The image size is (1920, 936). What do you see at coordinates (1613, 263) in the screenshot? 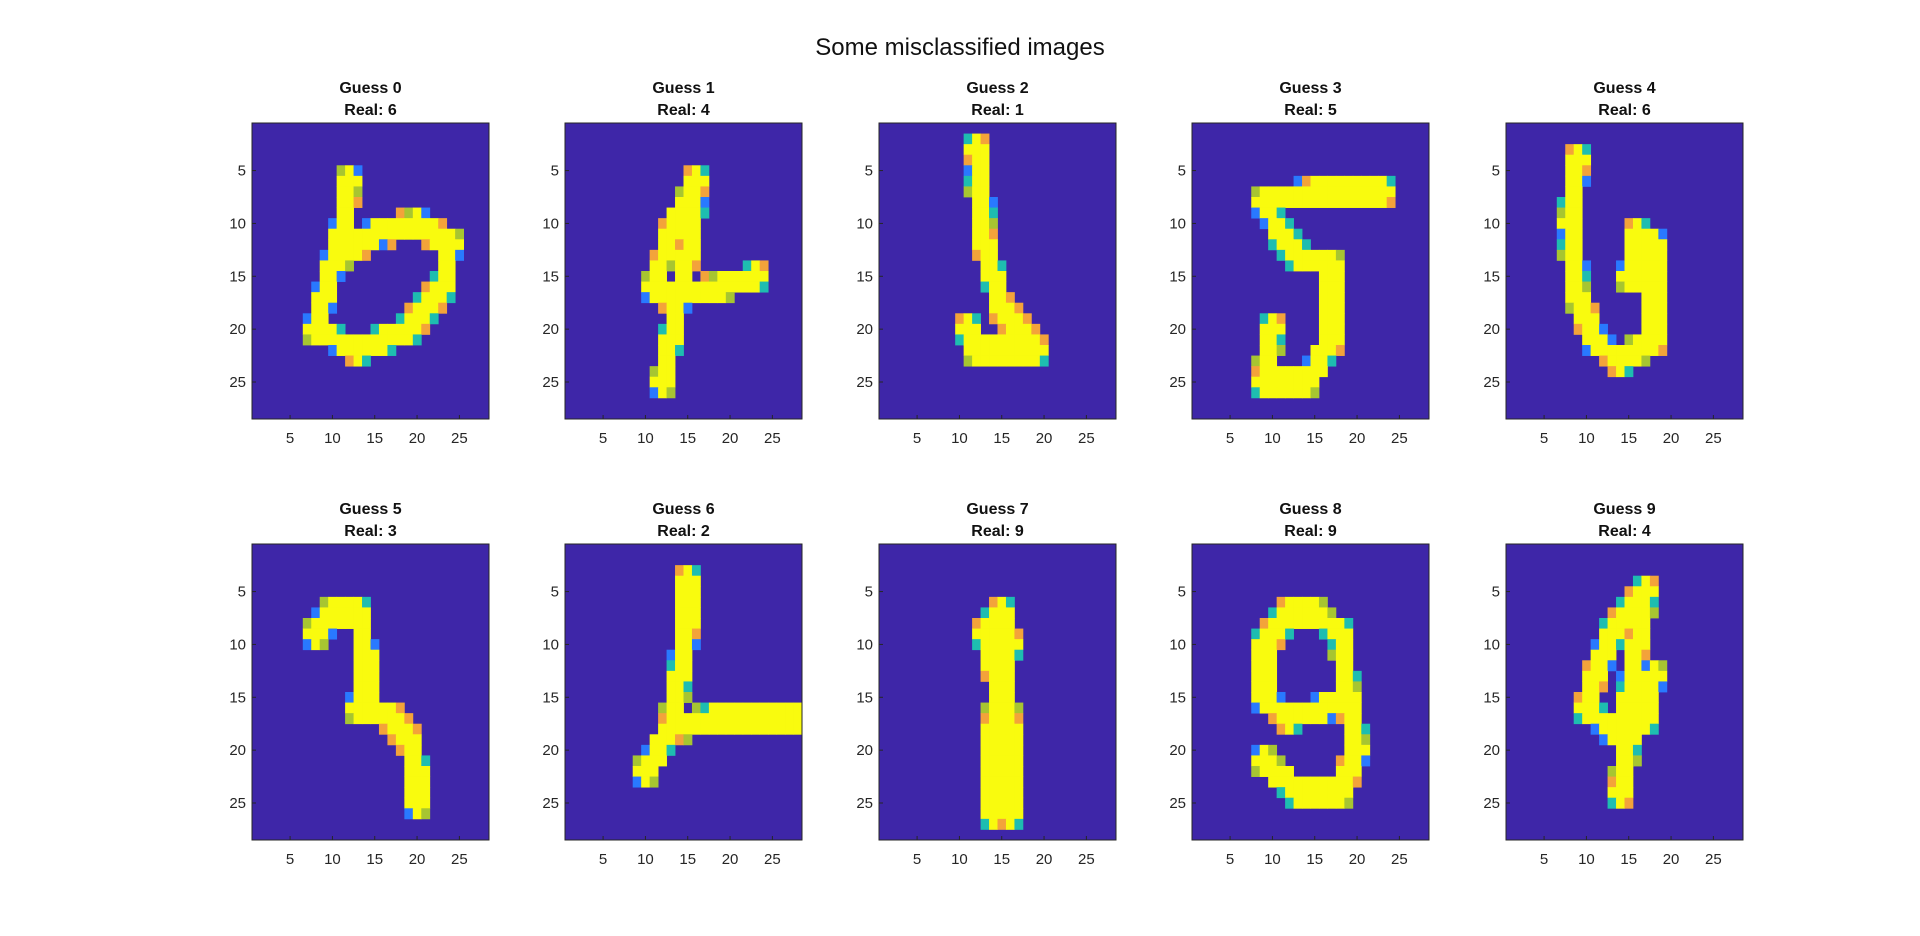
I see `subplot-4: Guess 4 Real: 6 5 5 10 10 15 15 20 20 25 25` at bounding box center [1613, 263].